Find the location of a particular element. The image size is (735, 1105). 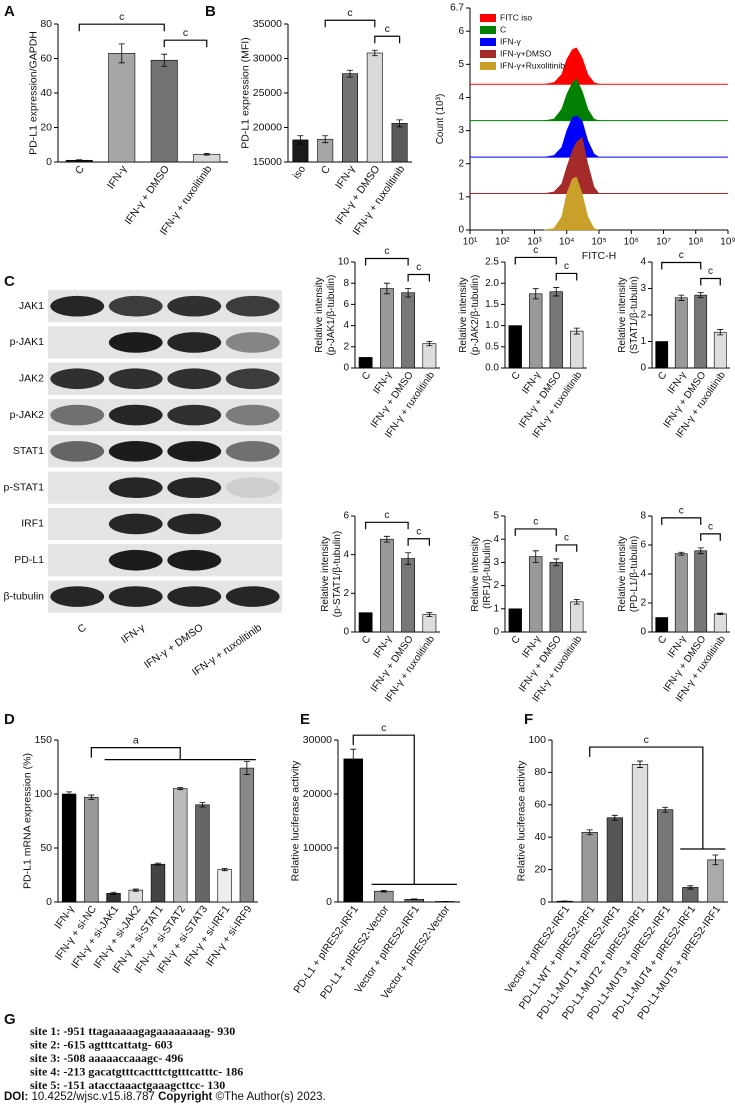

sequence-line: site 1: -951 ttagaaaaagagaaaaaaaag- 930 is located at coordinates (132, 1031).